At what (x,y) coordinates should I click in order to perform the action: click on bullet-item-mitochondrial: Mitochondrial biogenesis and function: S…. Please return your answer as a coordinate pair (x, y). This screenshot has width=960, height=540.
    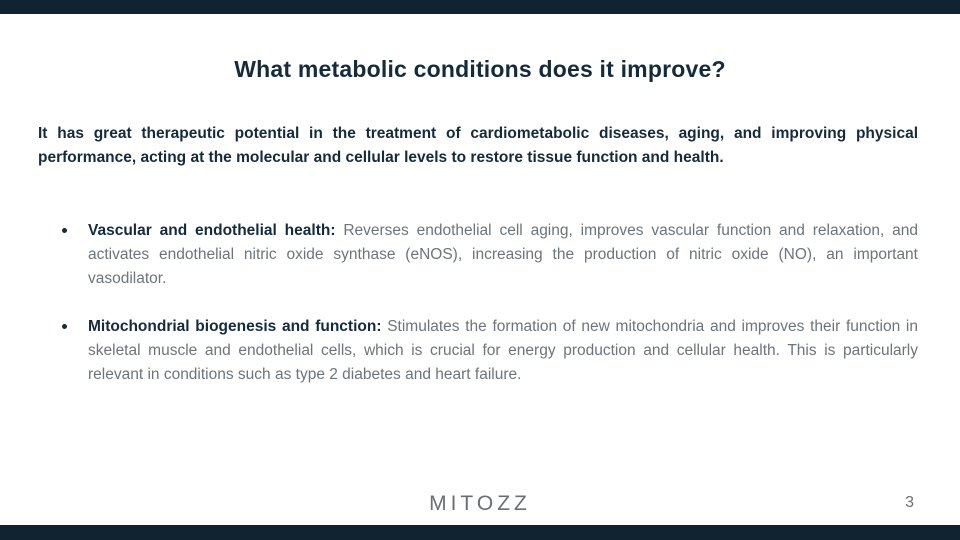
    Looking at the image, I should click on (478, 351).